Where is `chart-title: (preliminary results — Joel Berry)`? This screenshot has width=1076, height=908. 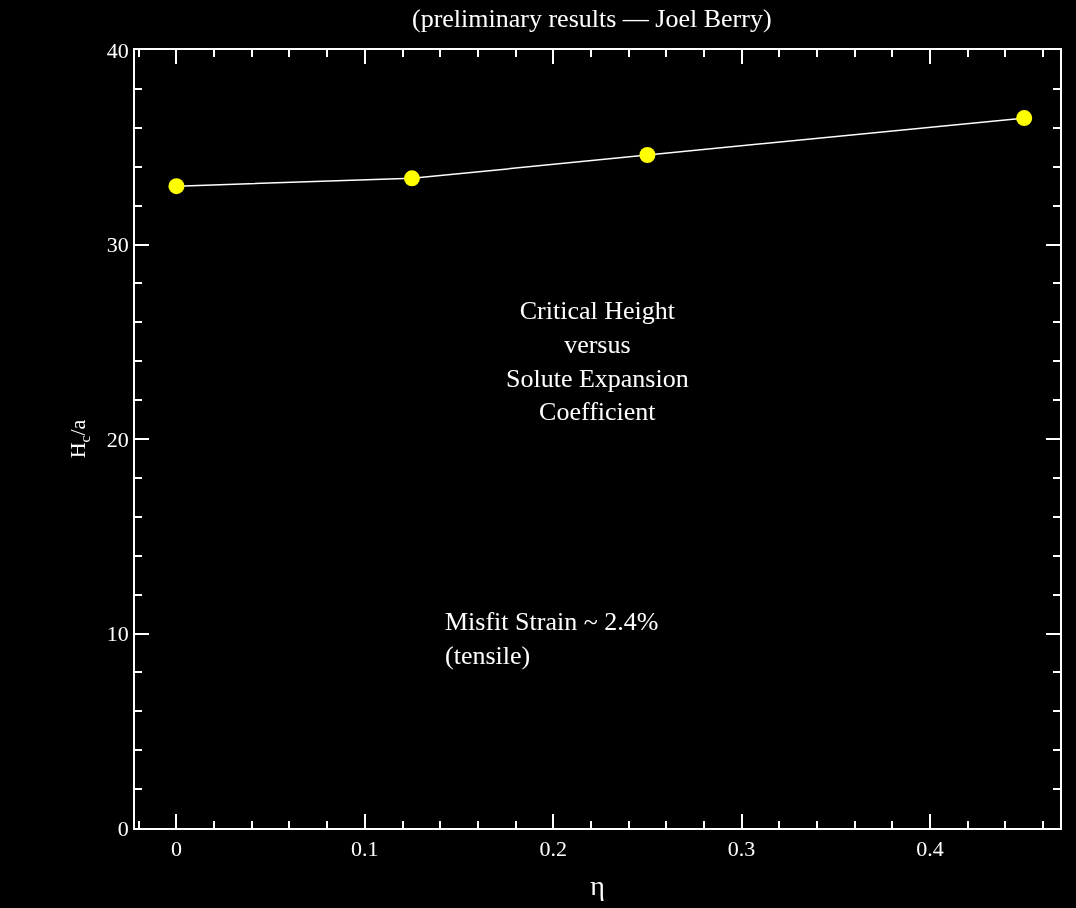
chart-title: (preliminary results — Joel Berry) is located at coordinates (592, 19).